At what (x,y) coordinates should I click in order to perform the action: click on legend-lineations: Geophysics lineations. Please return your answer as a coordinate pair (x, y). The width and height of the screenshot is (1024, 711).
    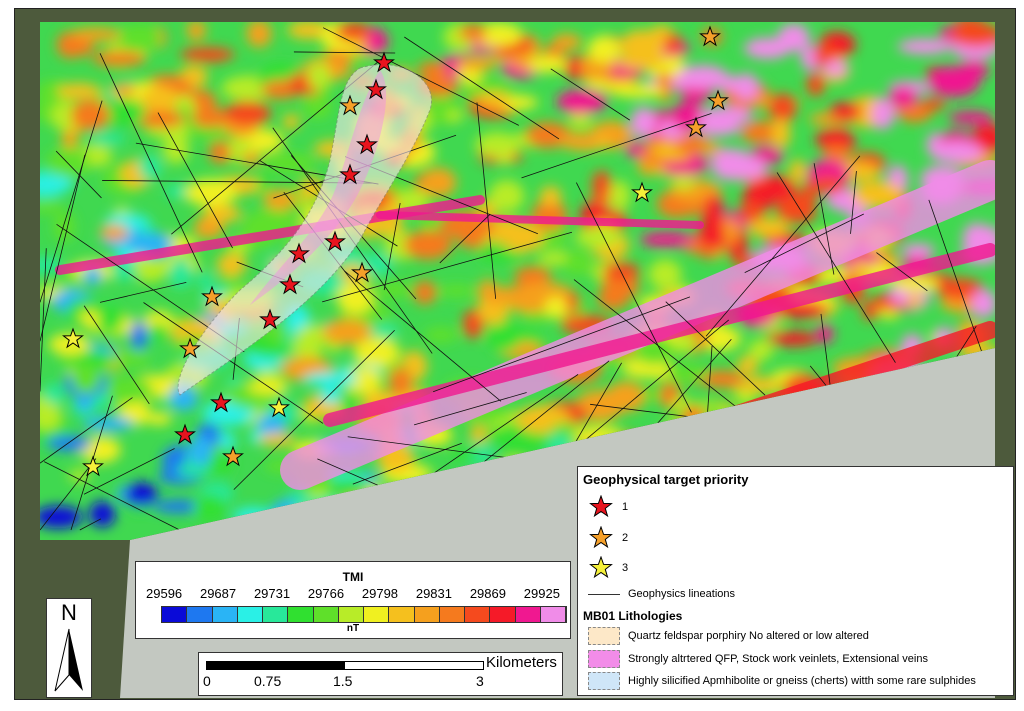
    Looking at the image, I should click on (661, 594).